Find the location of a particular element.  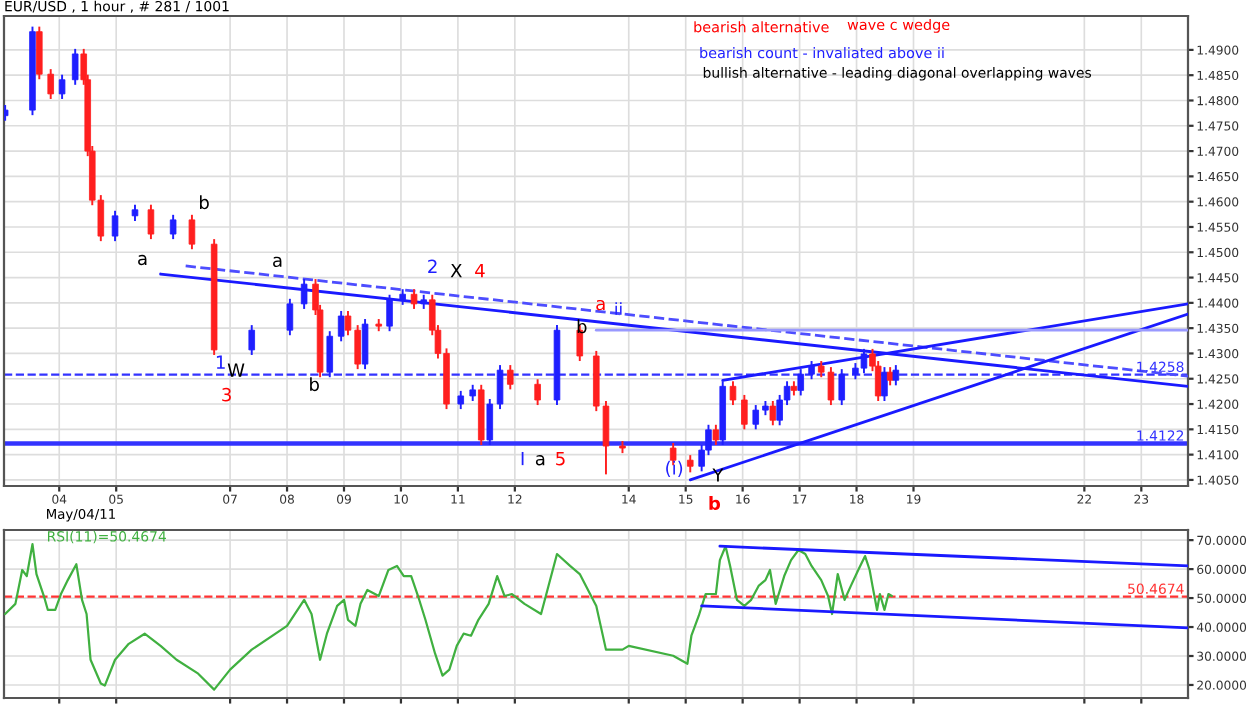

annotation: ii is located at coordinates (618, 308).